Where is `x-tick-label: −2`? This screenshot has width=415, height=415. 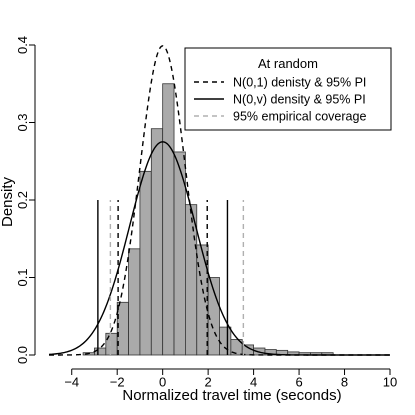
x-tick-label: −2 is located at coordinates (117, 382).